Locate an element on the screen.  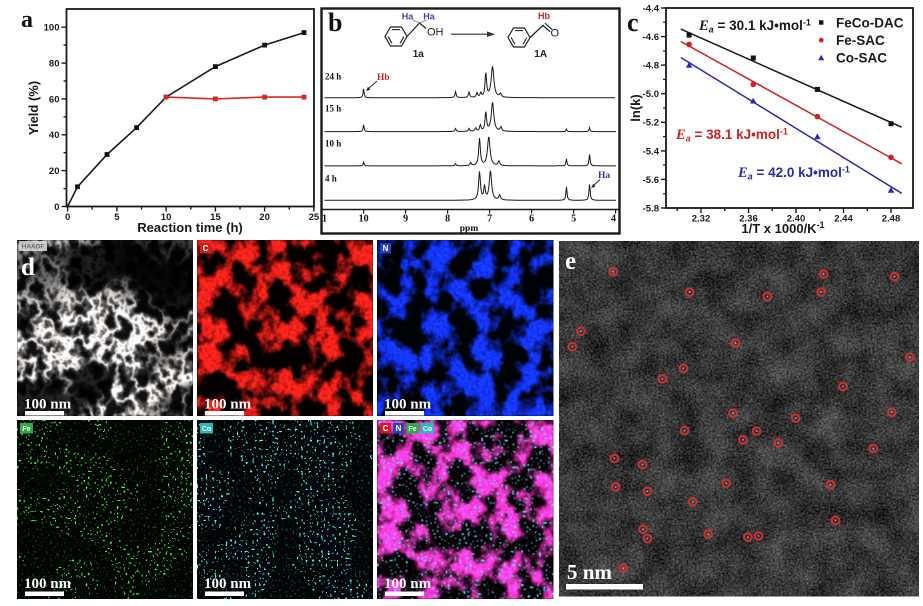
svg-text: 5 nm is located at coordinates (589, 572).